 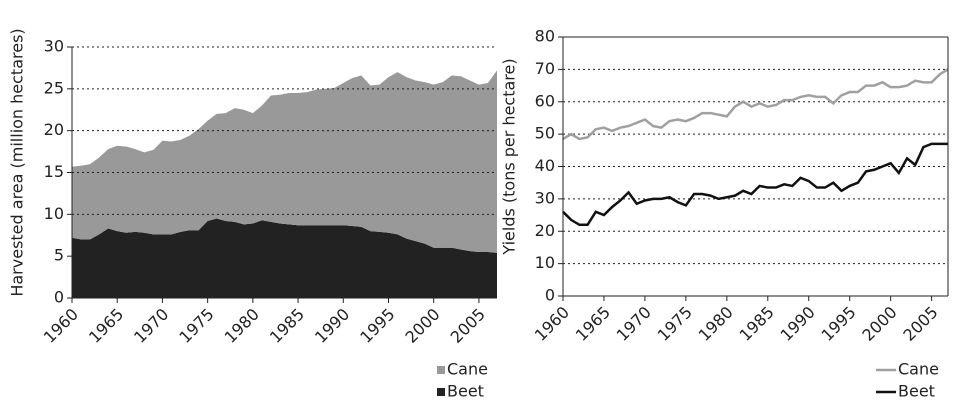 What do you see at coordinates (509, 156) in the screenshot?
I see `y-axis-title: Yields (tons per hectare)` at bounding box center [509, 156].